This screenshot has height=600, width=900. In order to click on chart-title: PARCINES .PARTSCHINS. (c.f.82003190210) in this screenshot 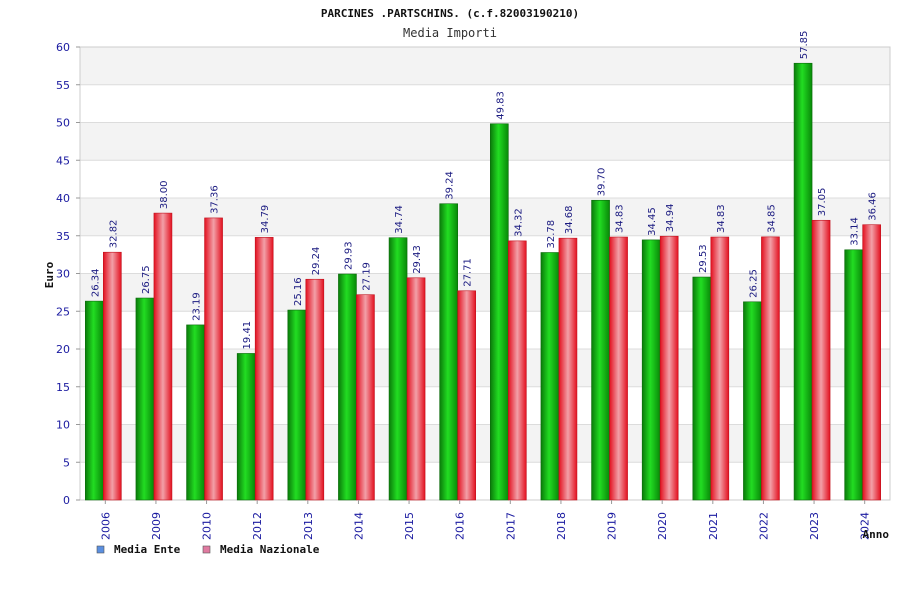, I will do `click(450, 13)`.